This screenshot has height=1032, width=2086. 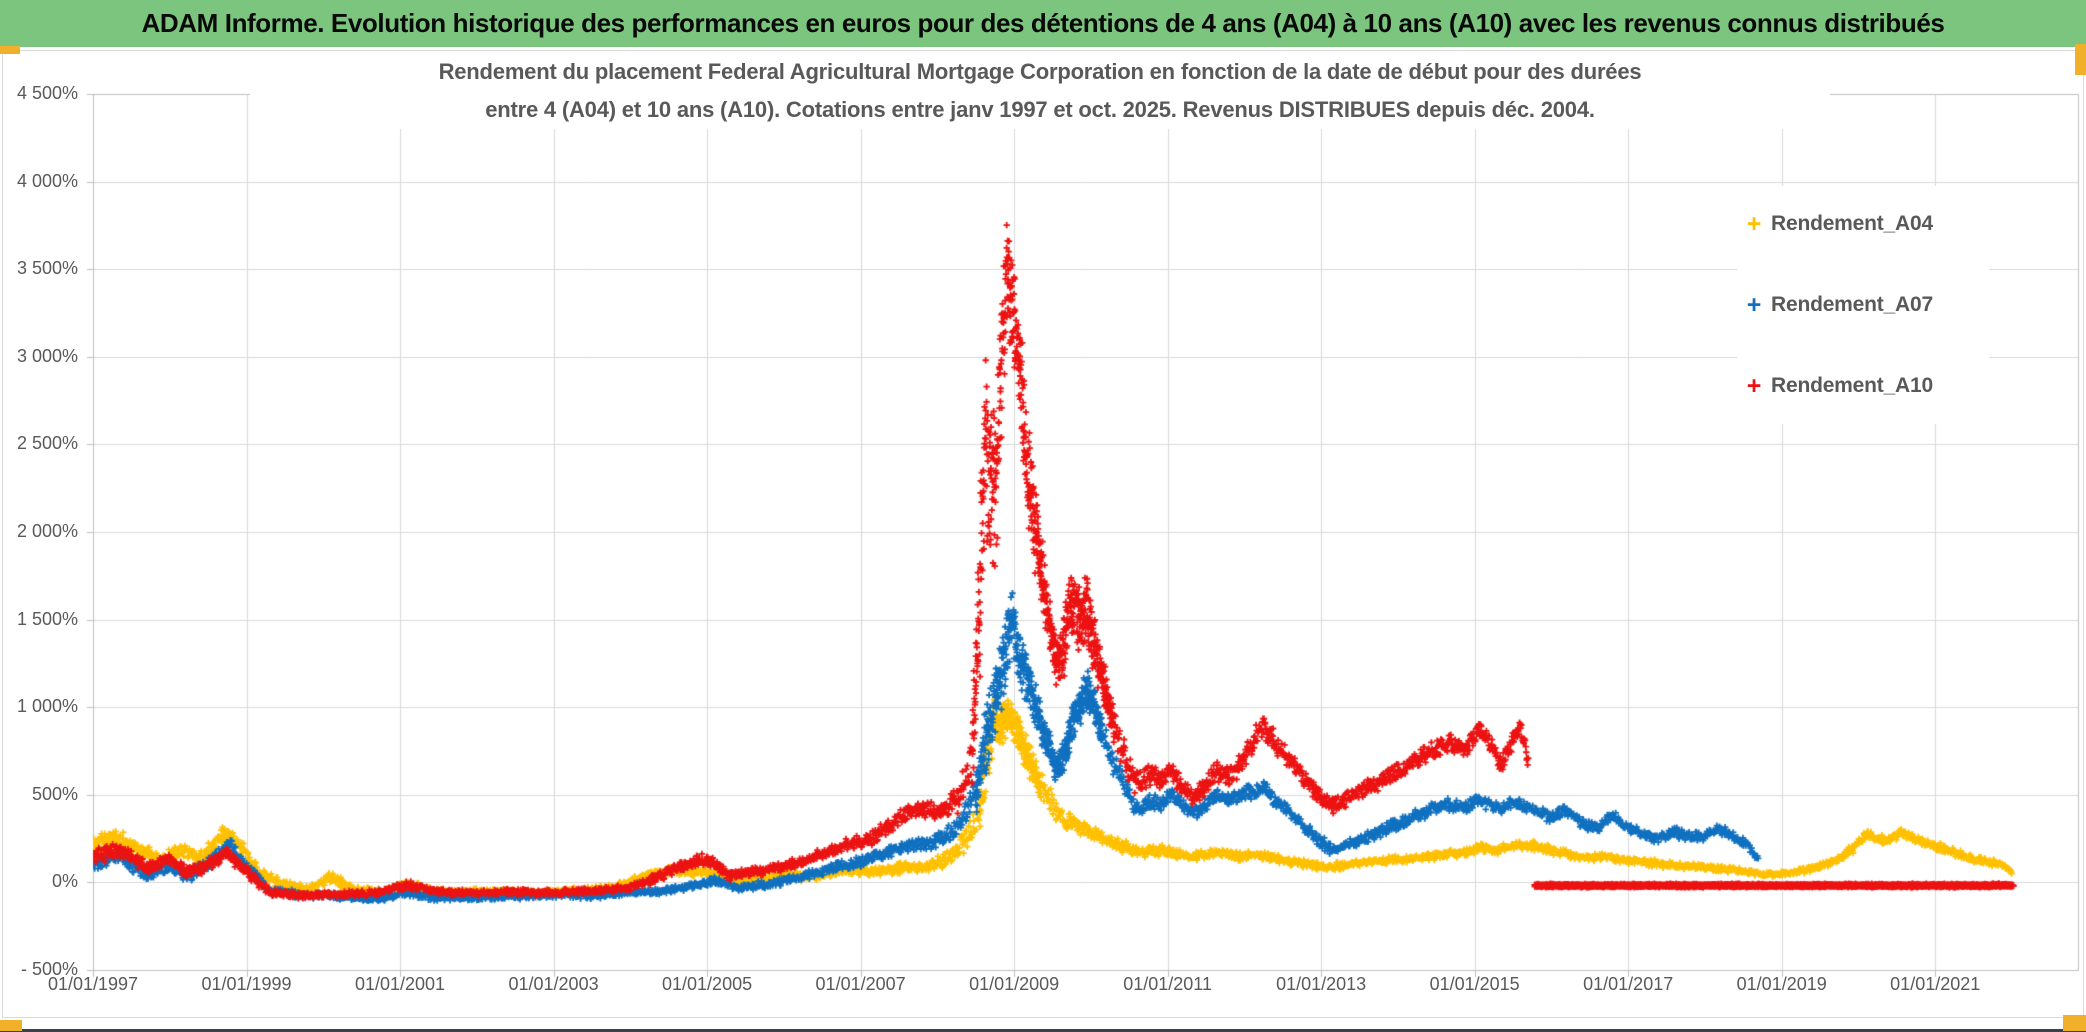 I want to click on y-axis-label: 4 000%, so click(x=47, y=180).